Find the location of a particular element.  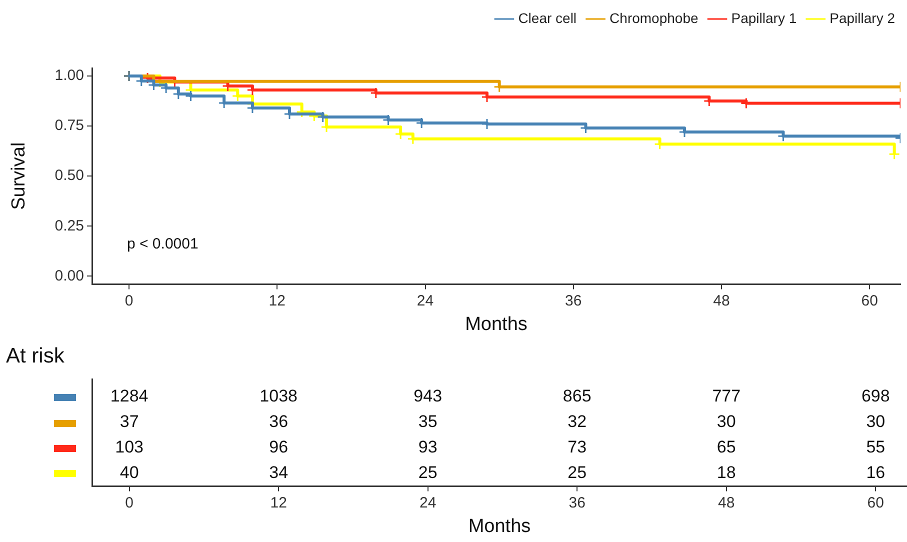

legend-label: Papillary 2 is located at coordinates (863, 18).